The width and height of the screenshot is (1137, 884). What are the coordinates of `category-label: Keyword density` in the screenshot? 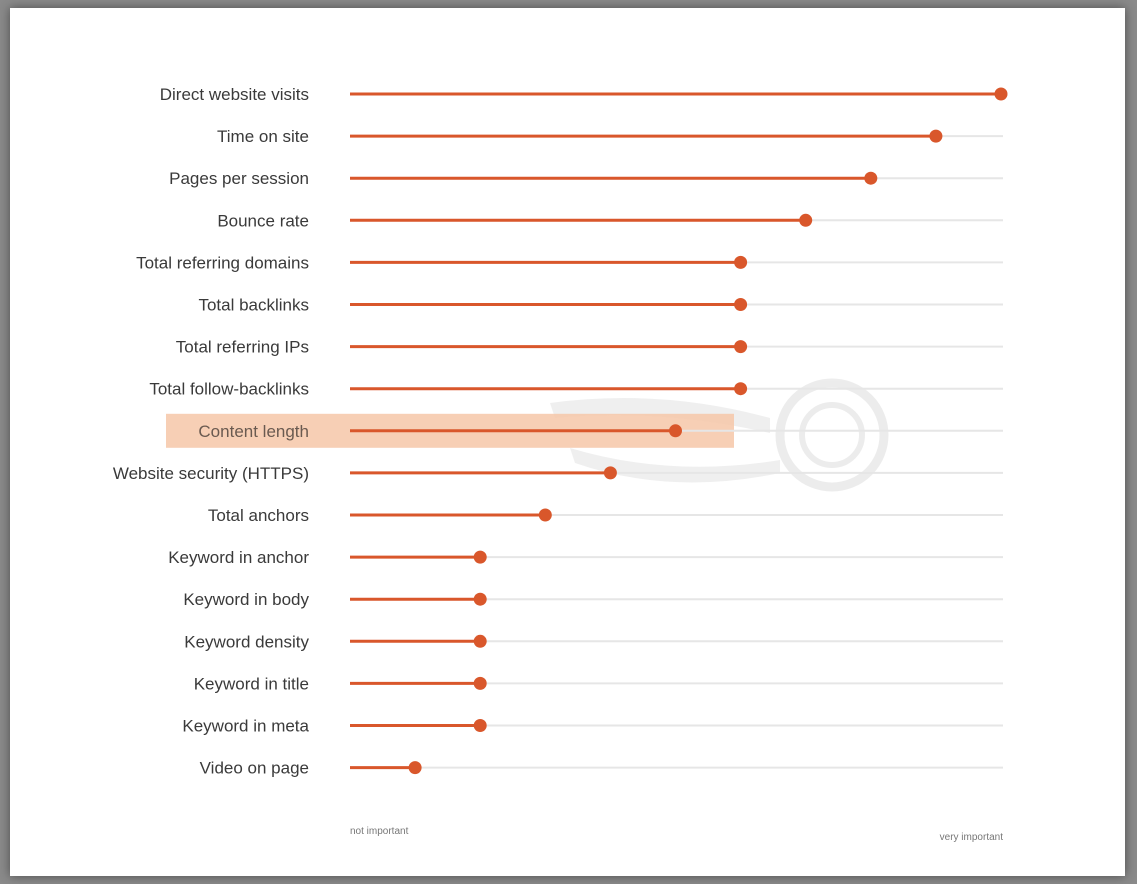 It's located at (246, 641).